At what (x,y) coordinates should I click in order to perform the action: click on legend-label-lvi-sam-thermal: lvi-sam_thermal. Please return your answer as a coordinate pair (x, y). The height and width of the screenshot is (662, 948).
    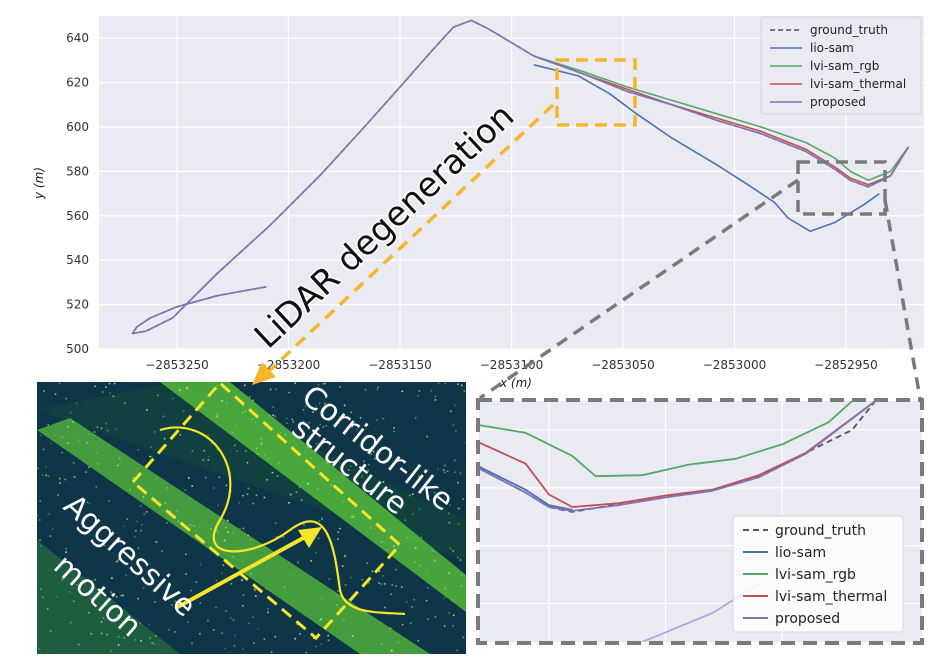
    Looking at the image, I should click on (858, 84).